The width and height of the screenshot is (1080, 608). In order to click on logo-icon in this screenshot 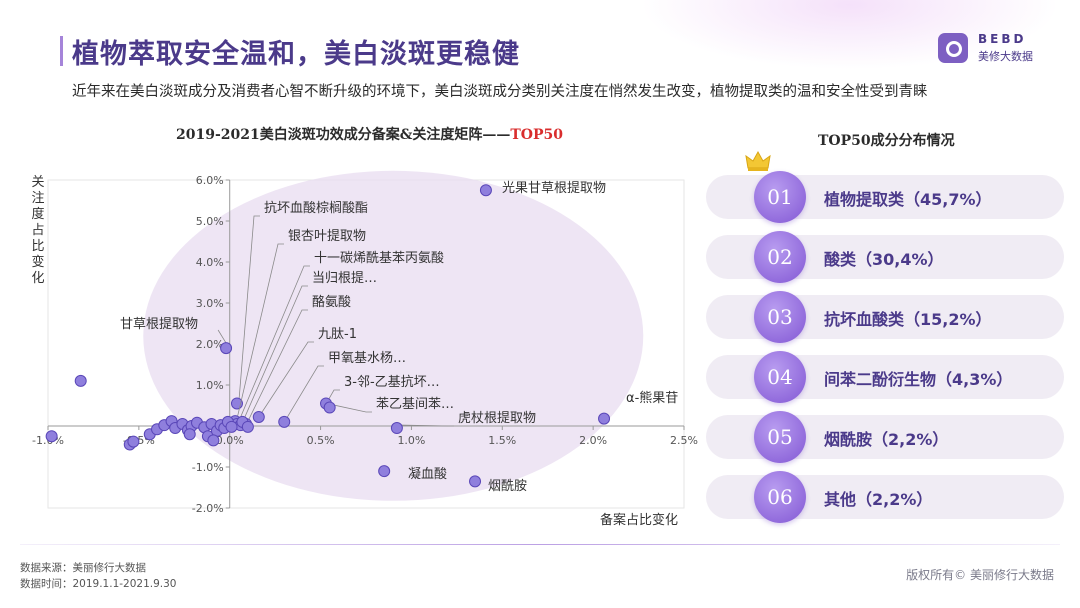, I will do `click(953, 48)`.